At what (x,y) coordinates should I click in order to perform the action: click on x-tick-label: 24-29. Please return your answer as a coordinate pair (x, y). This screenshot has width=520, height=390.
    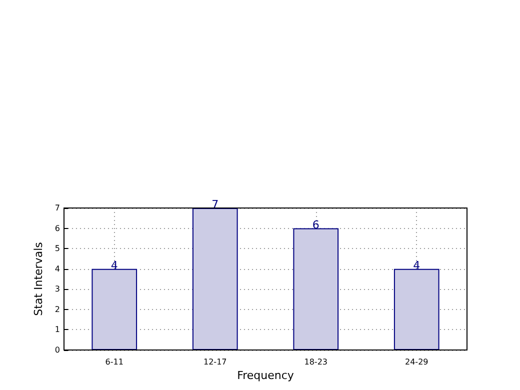
    Looking at the image, I should click on (416, 362).